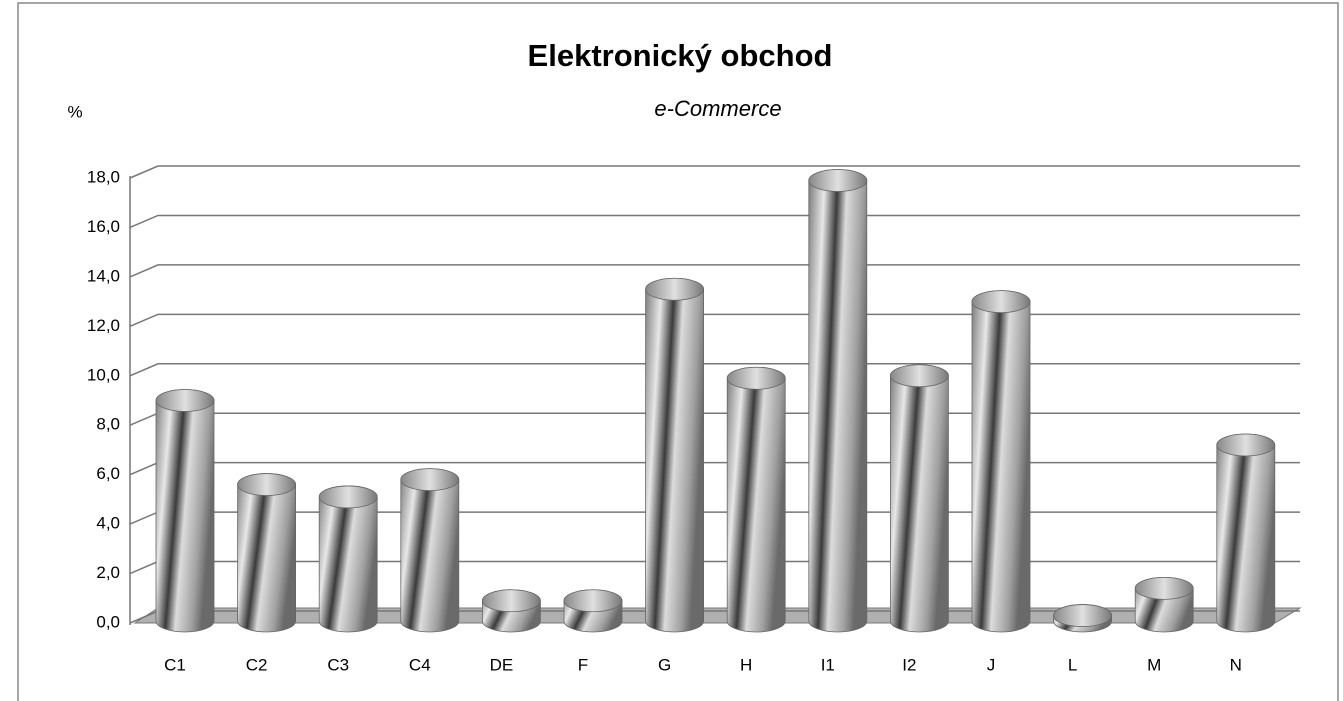 The width and height of the screenshot is (1343, 701). Describe the element at coordinates (108, 621) in the screenshot. I see `y-tick-label: 0,0` at that location.